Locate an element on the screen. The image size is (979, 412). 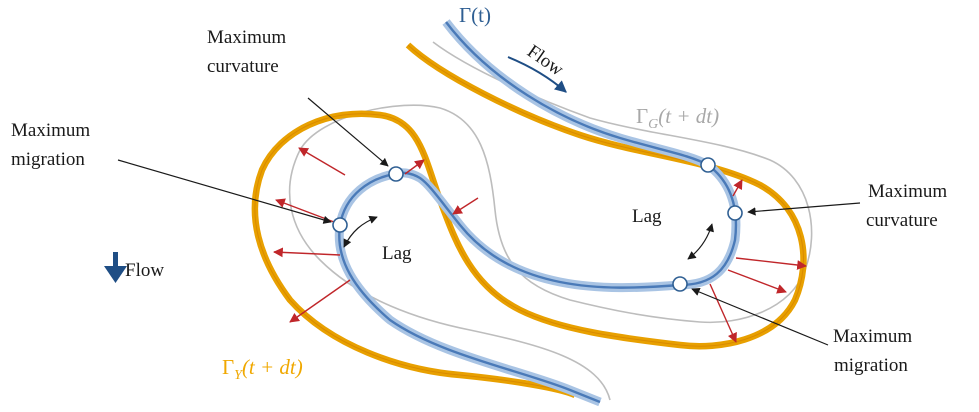
max-curvature-label-1: Maximum curvature is located at coordinates (246, 52).